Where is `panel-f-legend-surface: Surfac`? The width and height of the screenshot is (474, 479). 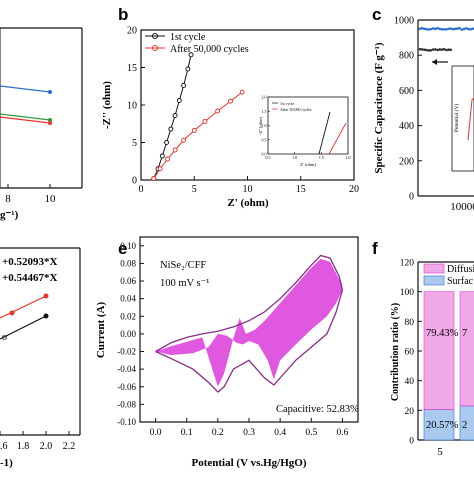
panel-f-legend-surface: Surfac is located at coordinates (460, 281).